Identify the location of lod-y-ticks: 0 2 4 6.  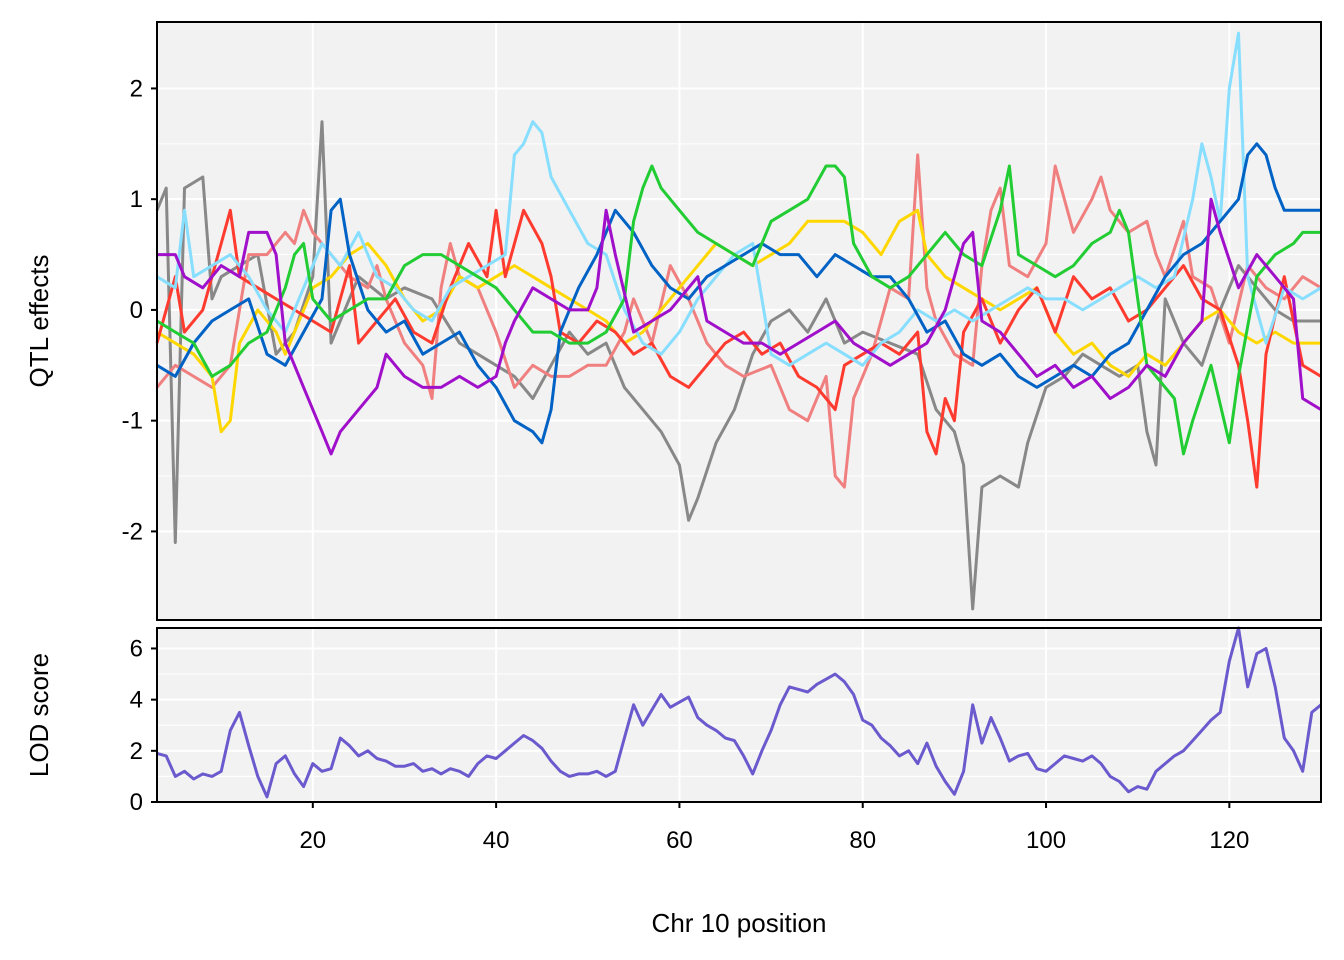
(143, 725).